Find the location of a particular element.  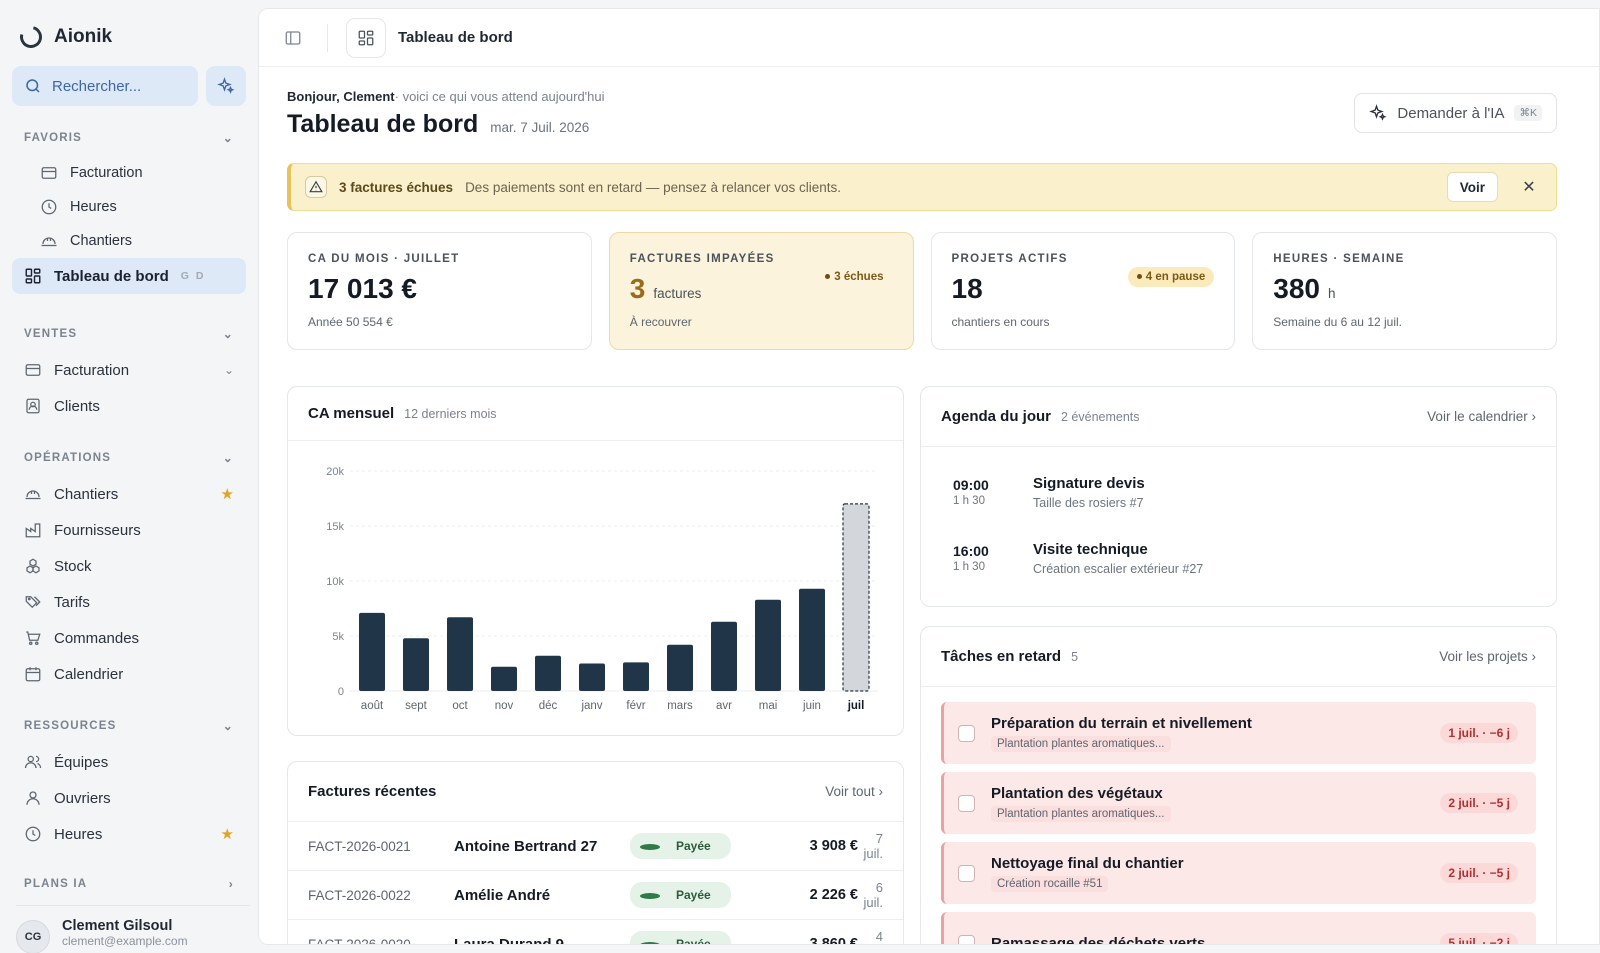

sidebar-item-label: Chantiers is located at coordinates (86, 494).